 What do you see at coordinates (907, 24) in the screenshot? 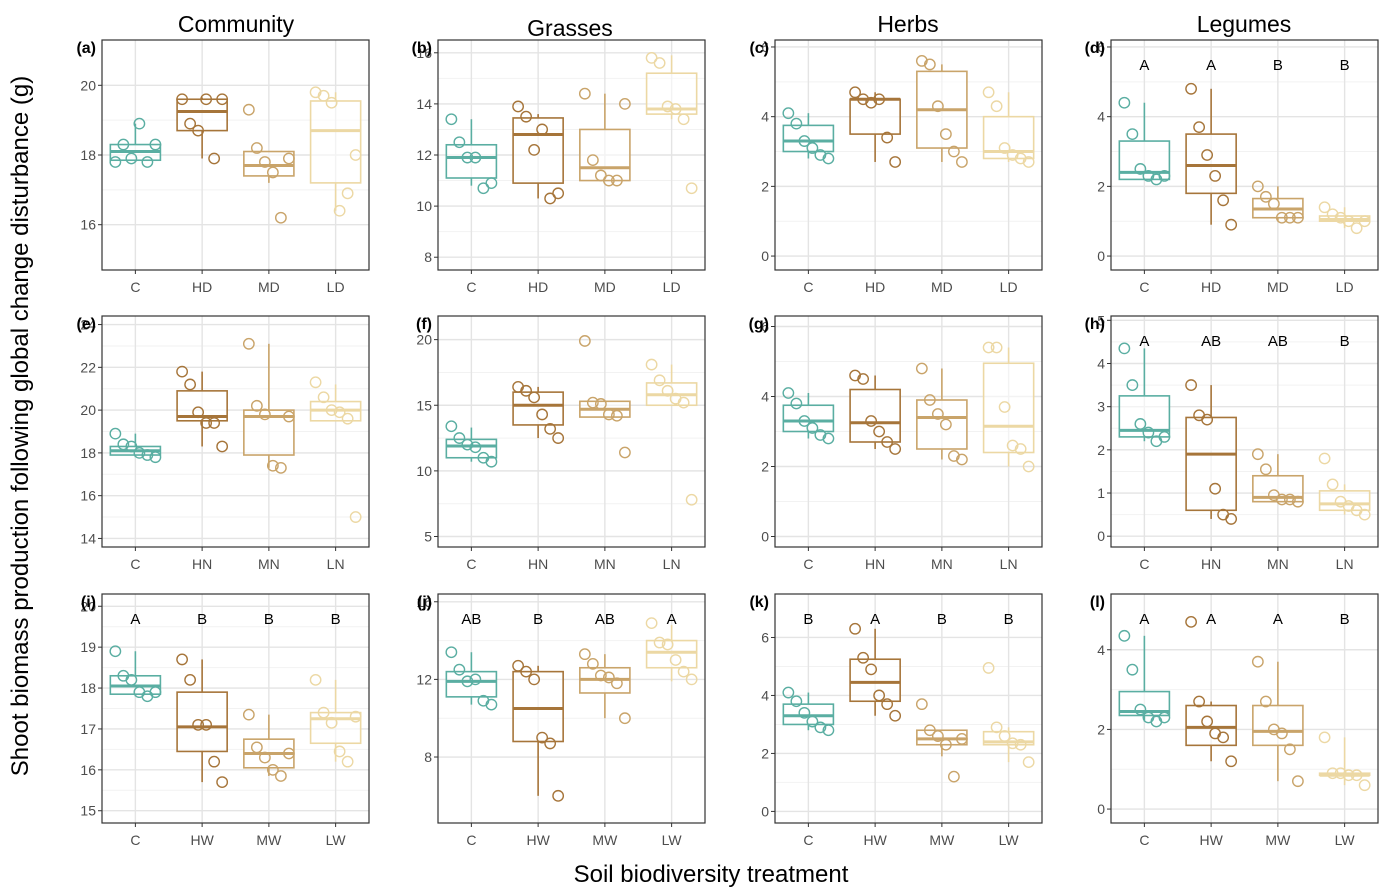
I see `column-title-herbs: Herbs` at bounding box center [907, 24].